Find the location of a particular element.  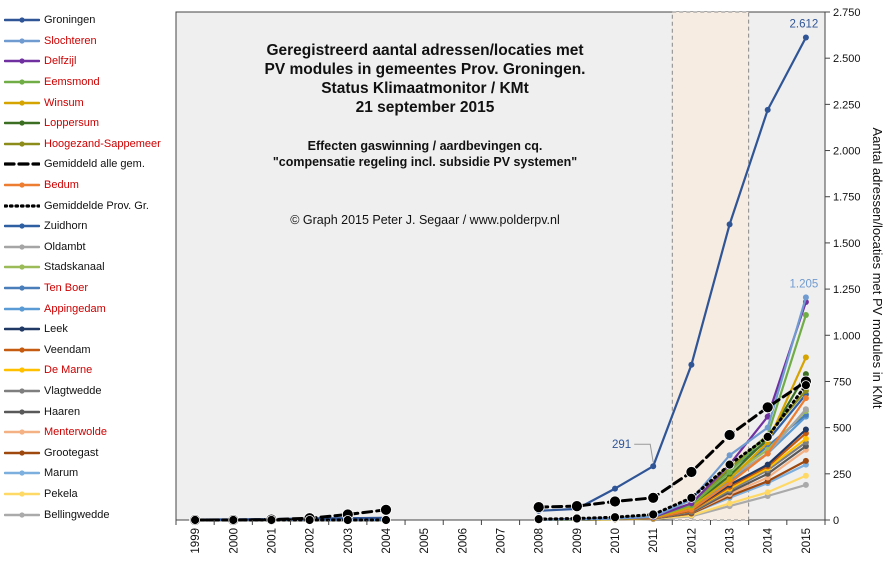

legend-item: Grootegast is located at coordinates (87, 452).